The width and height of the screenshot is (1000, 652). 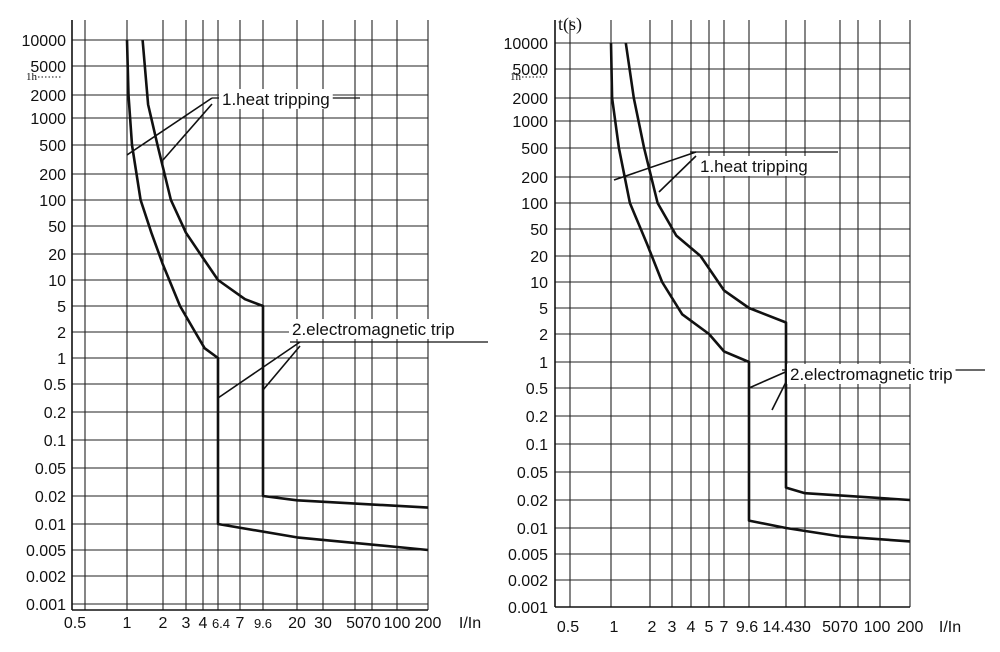 I want to click on x-tick-label: 14.4, so click(x=777, y=627).